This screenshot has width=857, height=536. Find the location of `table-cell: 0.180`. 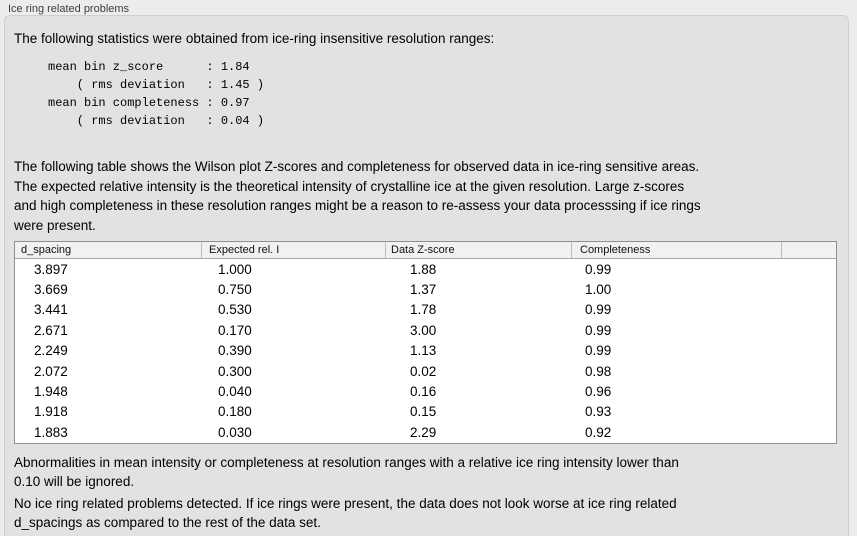

table-cell: 0.180 is located at coordinates (235, 412).